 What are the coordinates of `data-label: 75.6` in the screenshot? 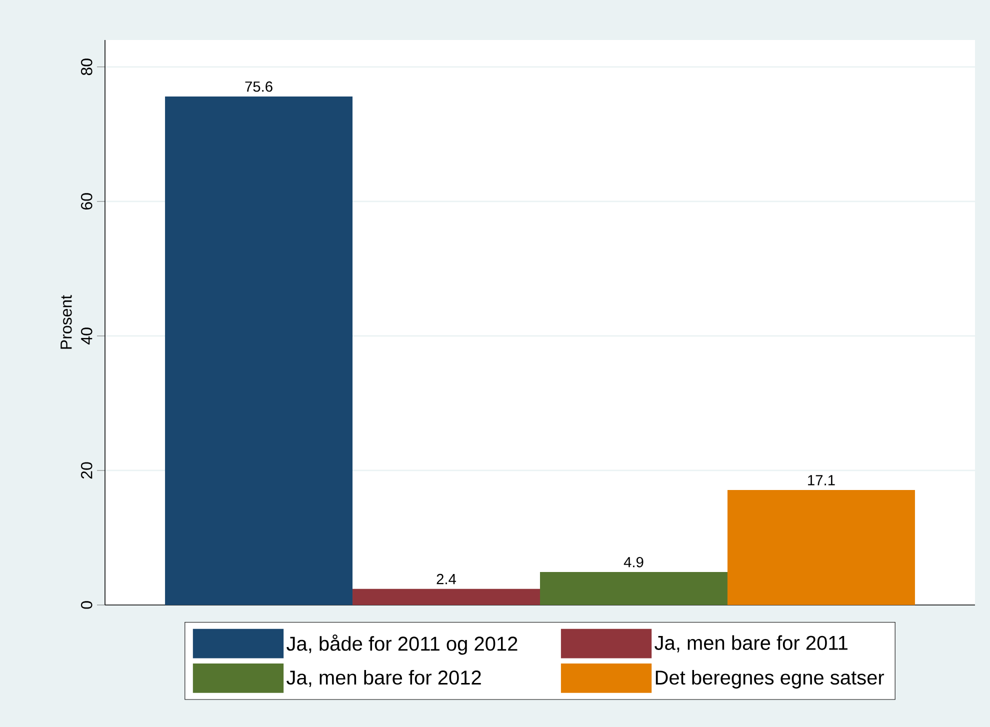 It's located at (258, 86).